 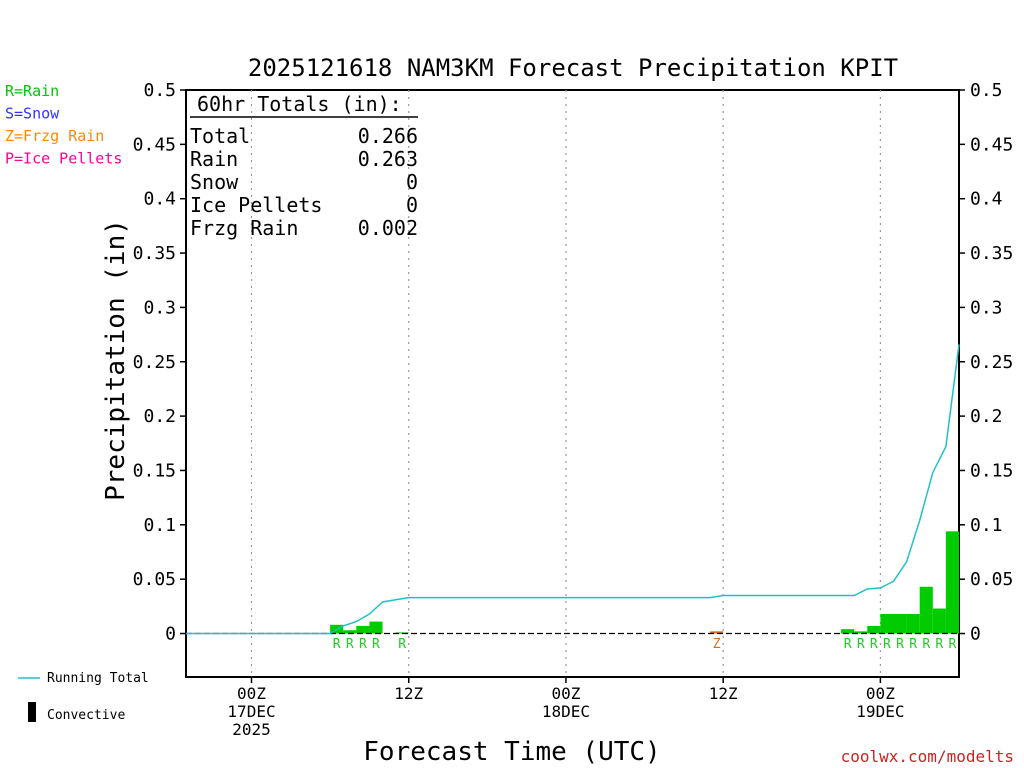 I want to click on x-axis-label: Forecast Time (UTC), so click(x=511, y=752).